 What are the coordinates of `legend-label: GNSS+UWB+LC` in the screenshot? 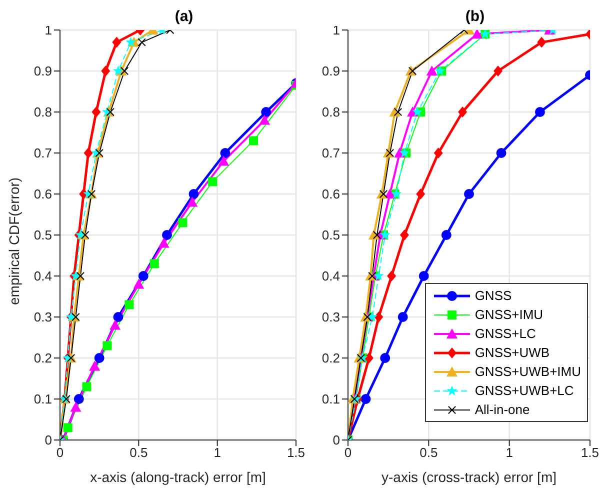 It's located at (524, 390).